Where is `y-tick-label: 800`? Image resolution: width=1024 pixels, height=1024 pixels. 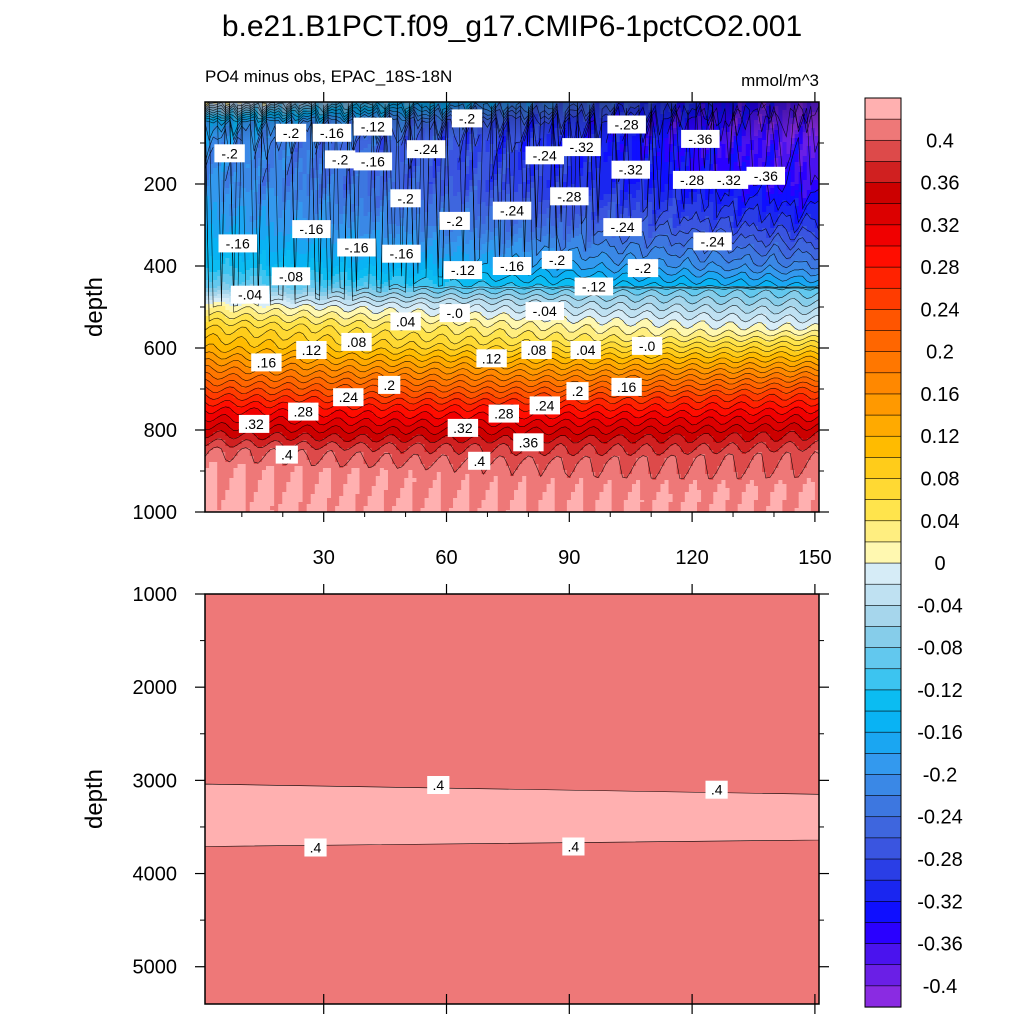
y-tick-label: 800 is located at coordinates (160, 431).